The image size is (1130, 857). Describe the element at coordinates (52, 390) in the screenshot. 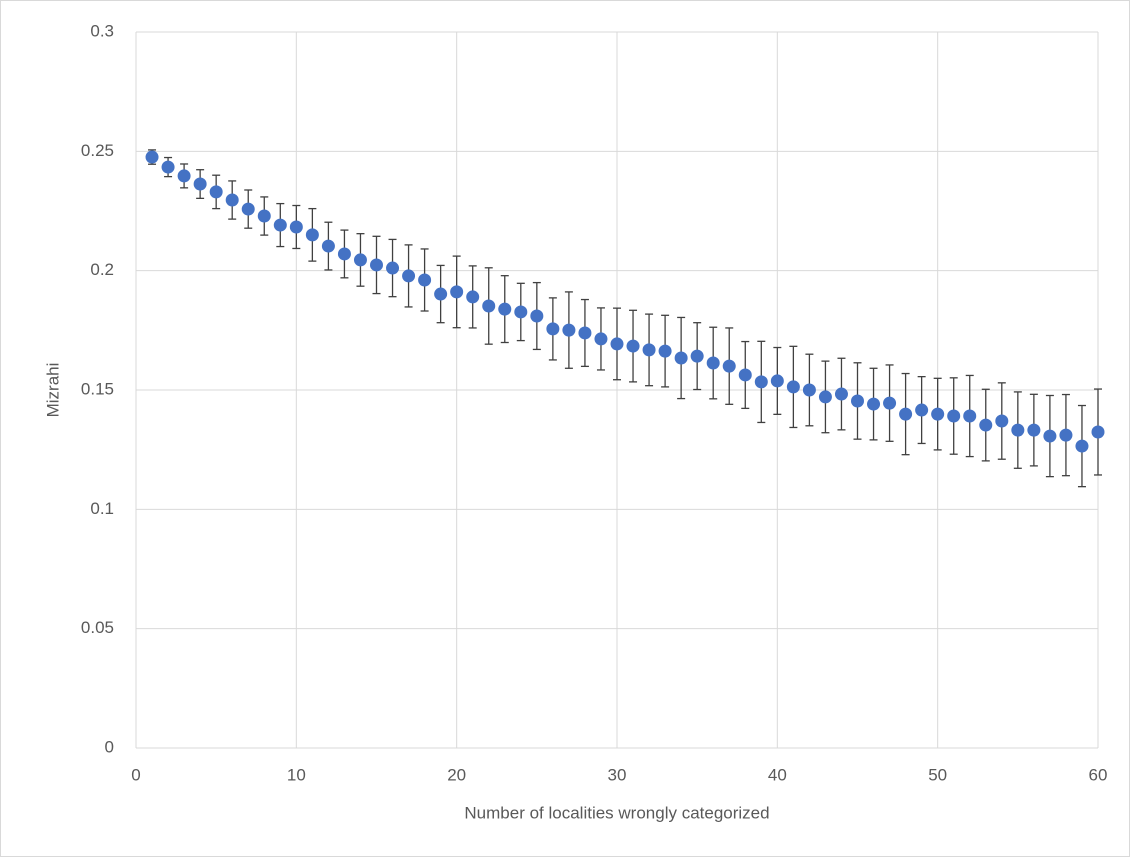

I see `y-axis-label: Mizrahi` at that location.